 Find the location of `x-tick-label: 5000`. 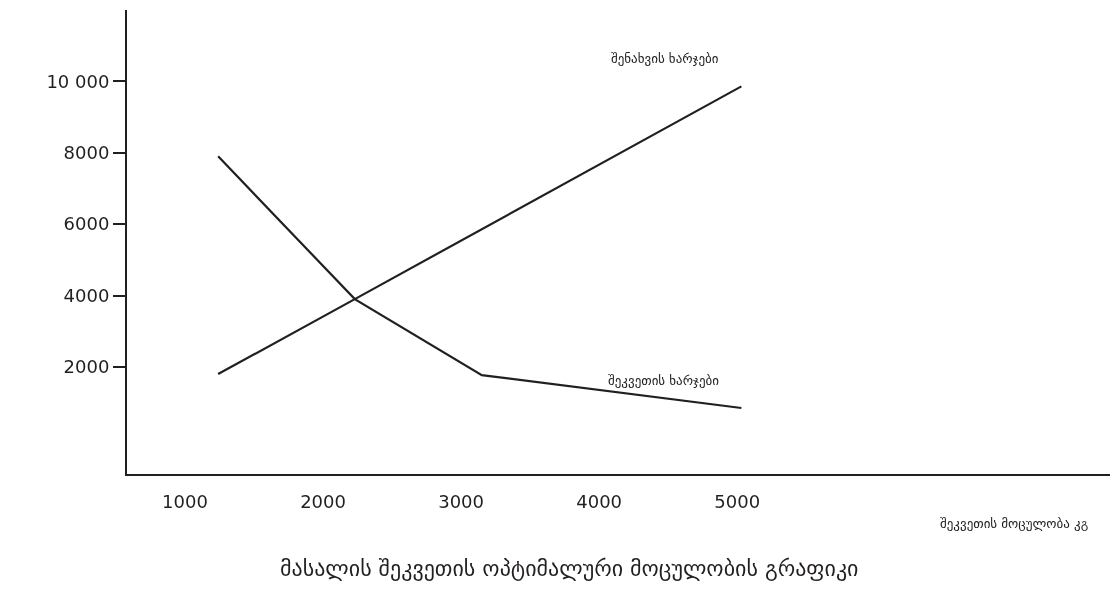

x-tick-label: 5000 is located at coordinates (737, 501).